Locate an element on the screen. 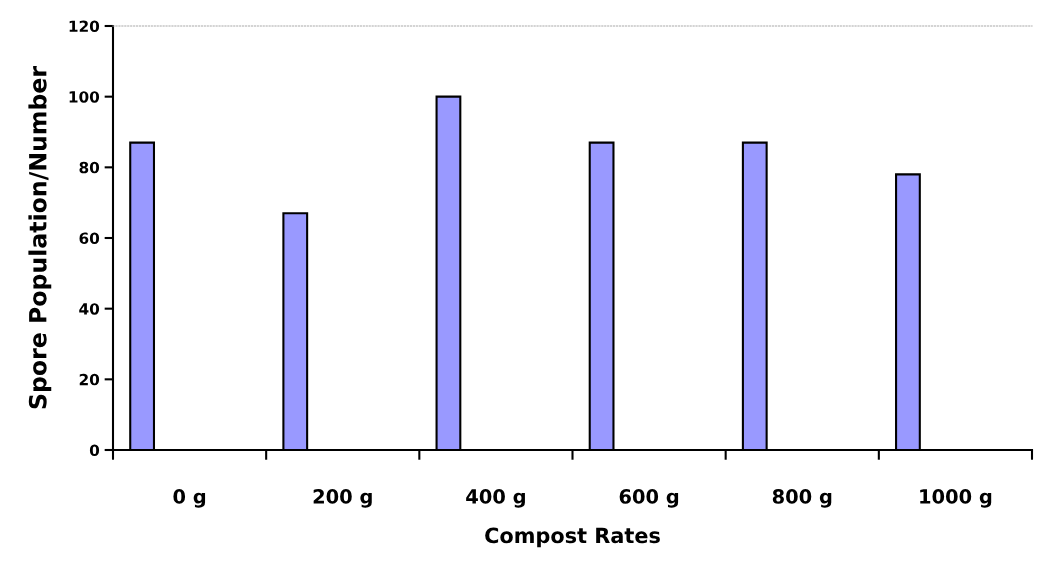 Image resolution: width=1038 pixels, height=575 pixels. x-tick-label: 400 g is located at coordinates (495, 498).